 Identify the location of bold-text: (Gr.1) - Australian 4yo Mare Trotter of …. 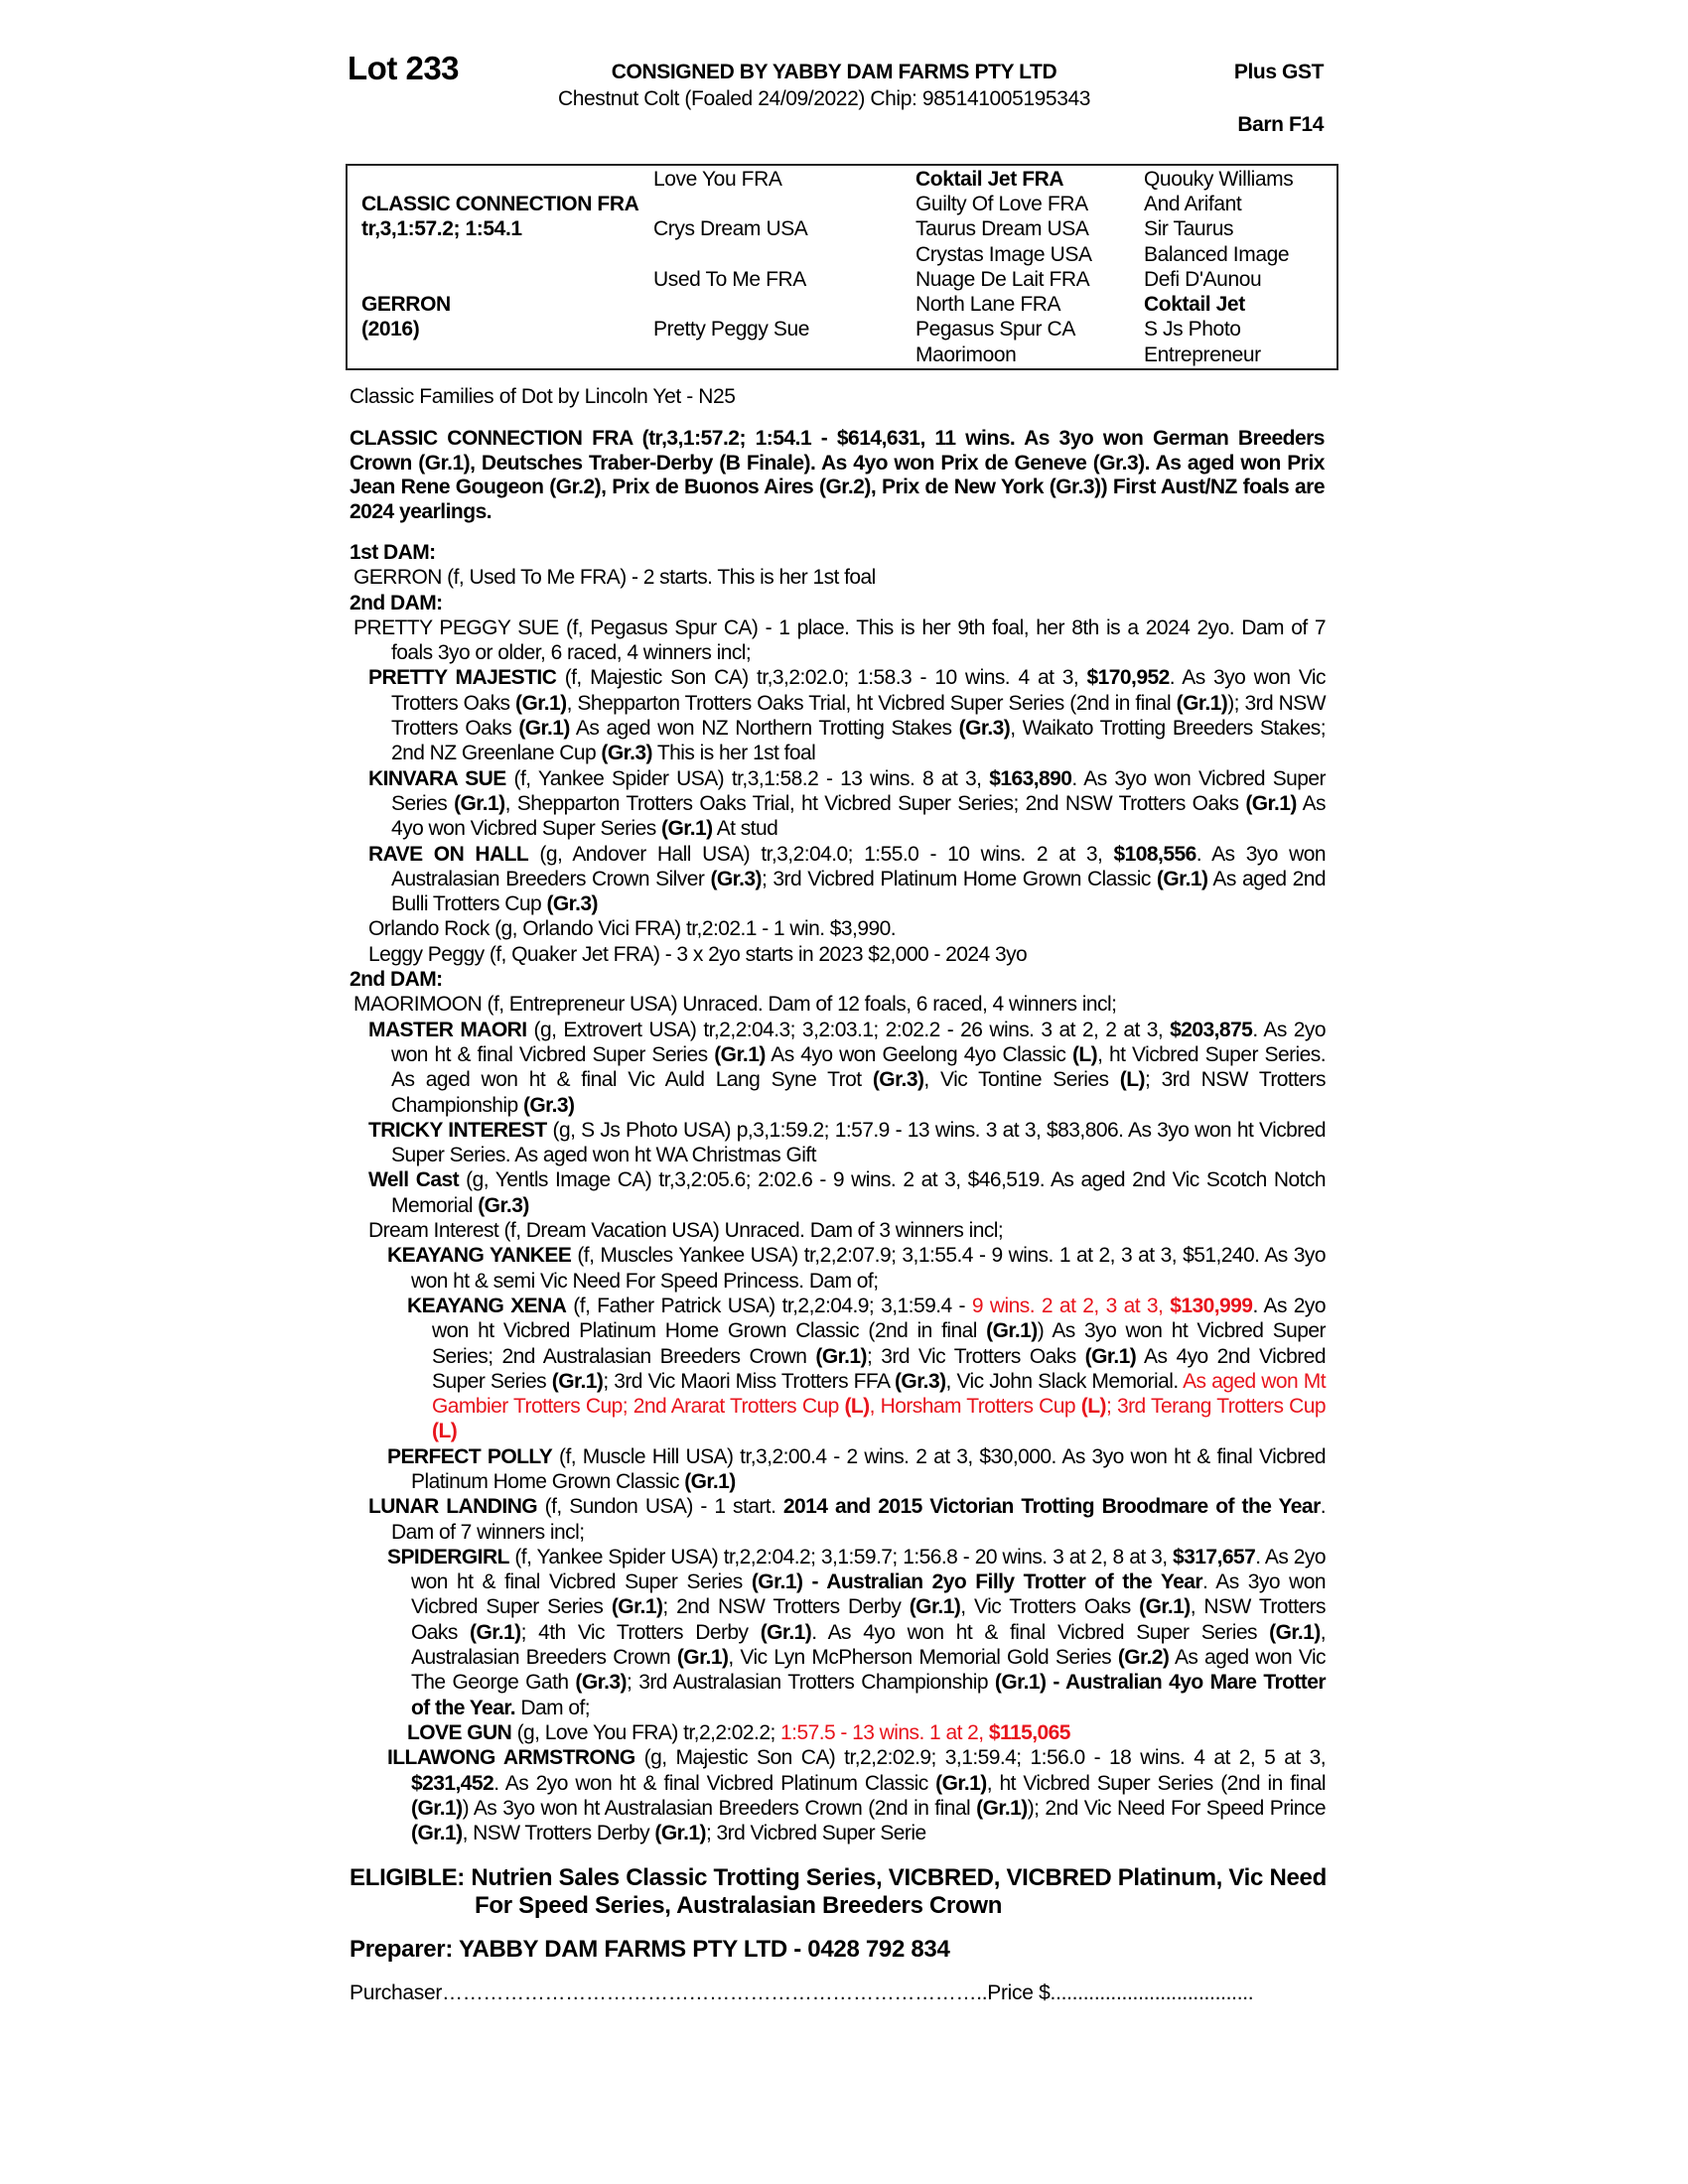
(869, 1695).